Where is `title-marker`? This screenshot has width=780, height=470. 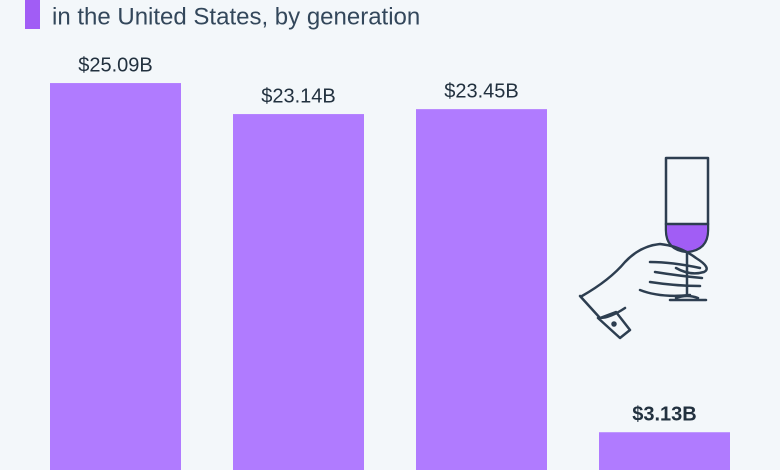
title-marker is located at coordinates (32, 14).